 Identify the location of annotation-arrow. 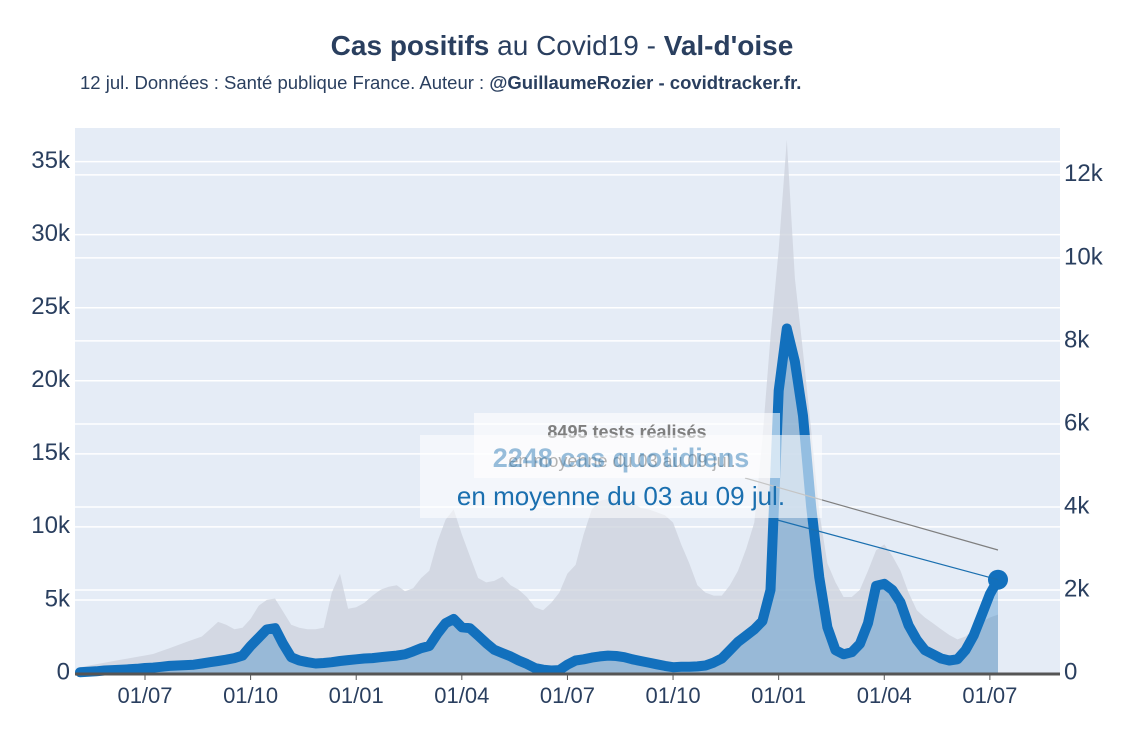
(884, 549).